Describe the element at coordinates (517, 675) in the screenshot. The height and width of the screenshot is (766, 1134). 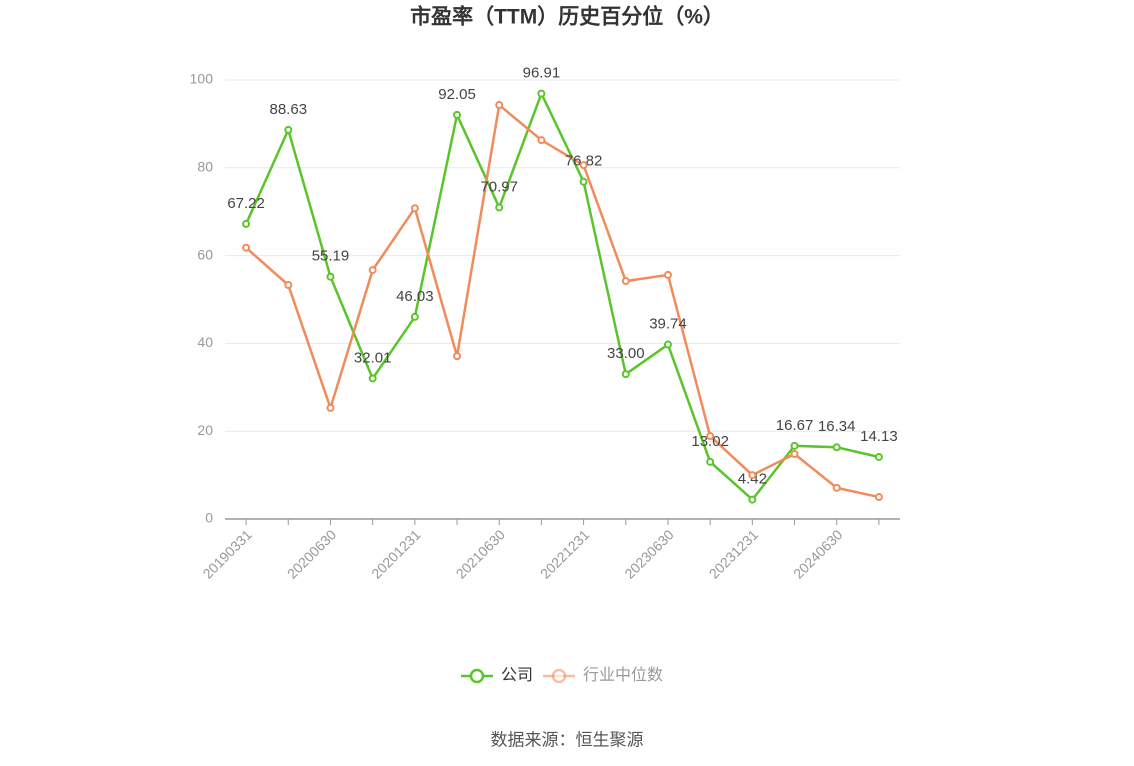
I see `legend-label: 公司` at that location.